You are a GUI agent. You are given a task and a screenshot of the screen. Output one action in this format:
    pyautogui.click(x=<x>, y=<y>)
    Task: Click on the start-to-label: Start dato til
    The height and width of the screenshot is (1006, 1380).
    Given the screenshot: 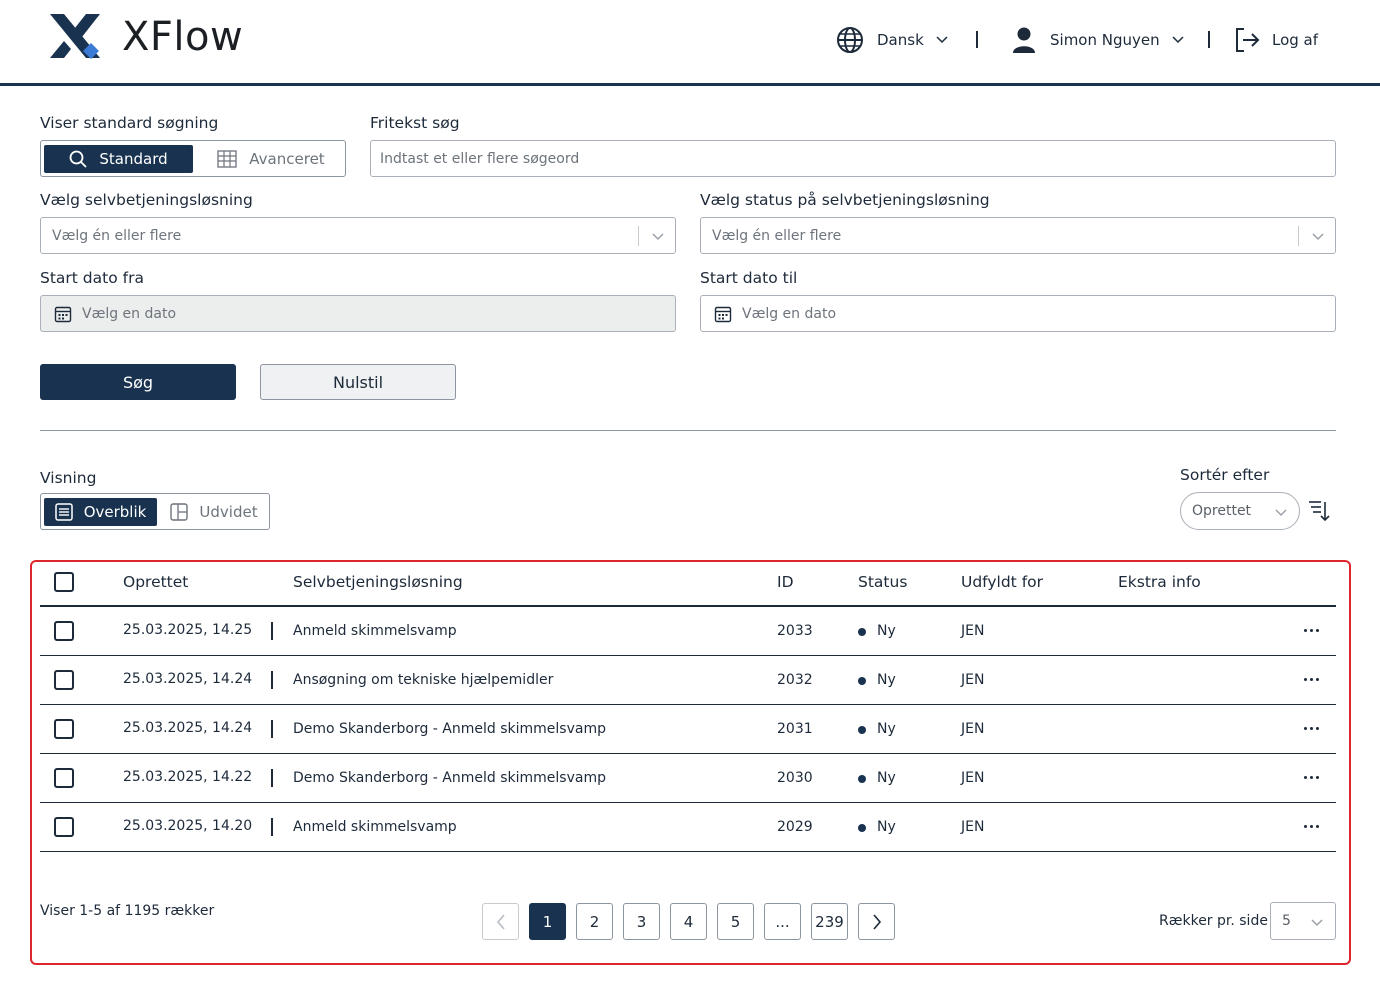 What is the action you would take?
    pyautogui.click(x=749, y=278)
    